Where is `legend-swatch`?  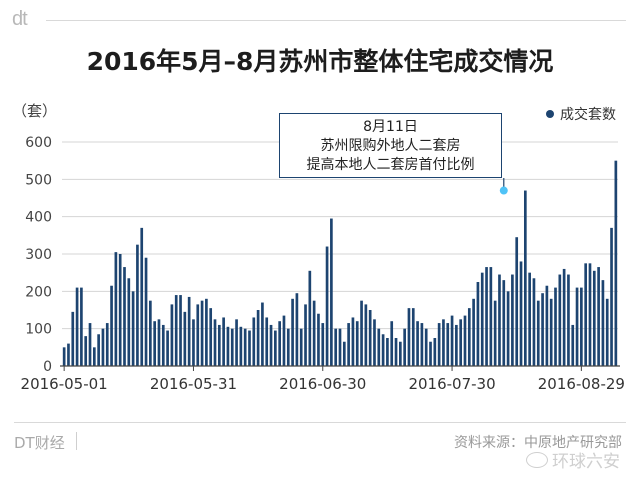 legend-swatch is located at coordinates (550, 114).